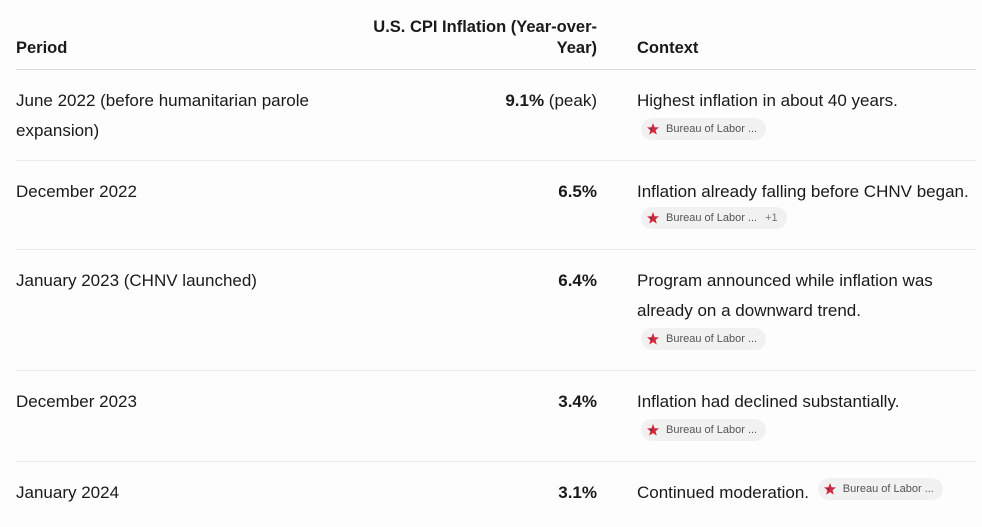 The height and width of the screenshot is (527, 982). What do you see at coordinates (577, 280) in the screenshot?
I see `inflation-value: 6.4%` at bounding box center [577, 280].